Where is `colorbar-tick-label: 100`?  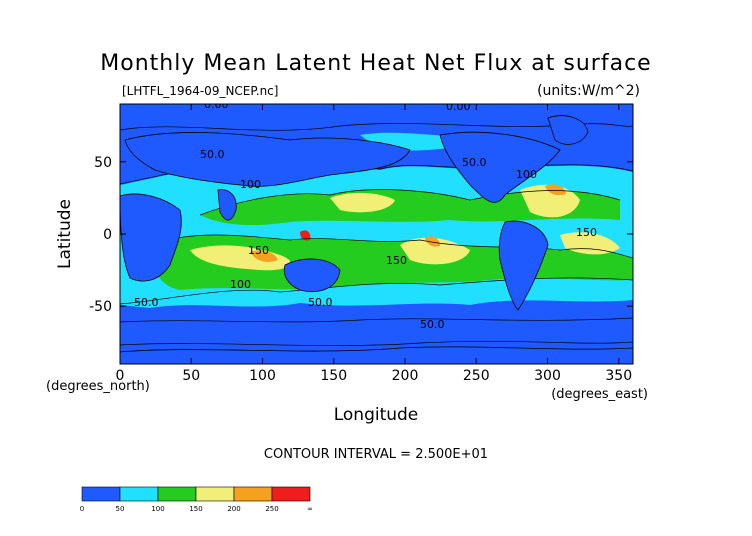 colorbar-tick-label: 100 is located at coordinates (157, 509).